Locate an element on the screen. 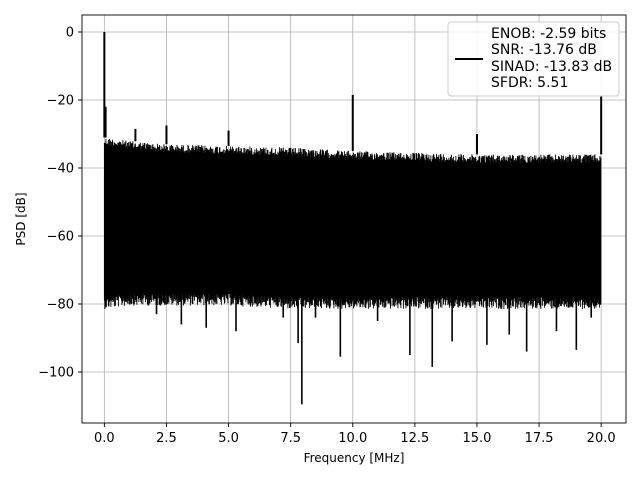  x-tick-label: 5.0 is located at coordinates (228, 438).